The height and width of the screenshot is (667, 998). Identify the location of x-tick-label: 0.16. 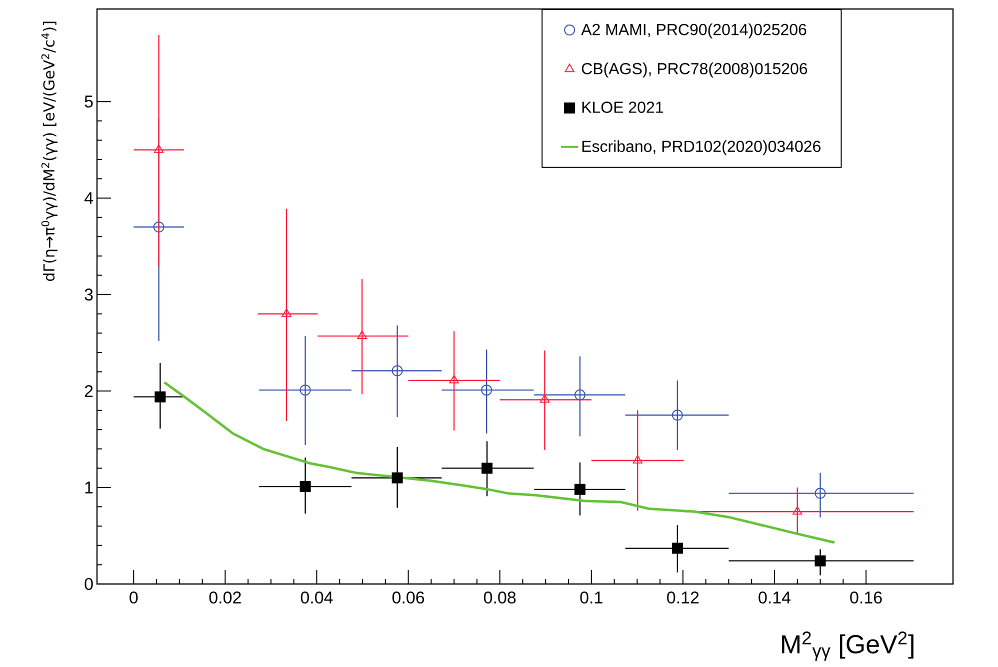
(866, 598).